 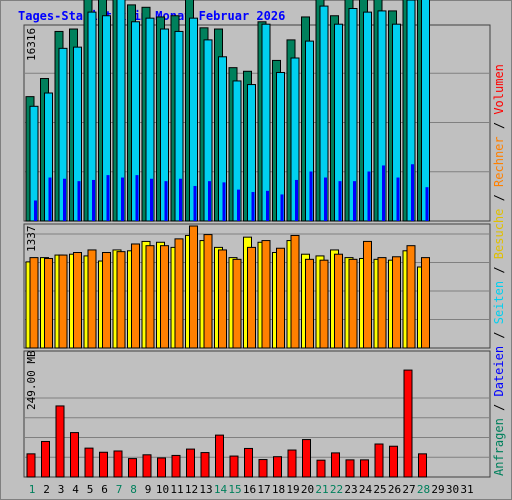 What do you see at coordinates (133, 489) in the screenshot?
I see `day-label: 8` at bounding box center [133, 489].